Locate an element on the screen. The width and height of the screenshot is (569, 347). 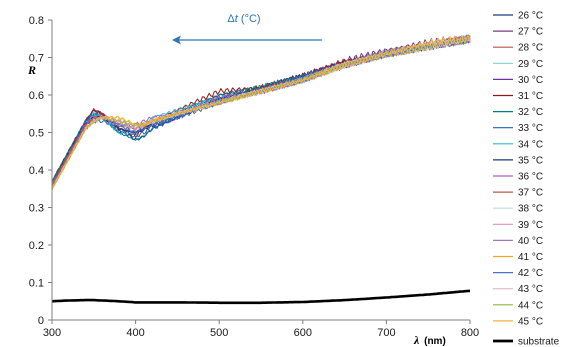
x-tick-label: 700 is located at coordinates (386, 333).